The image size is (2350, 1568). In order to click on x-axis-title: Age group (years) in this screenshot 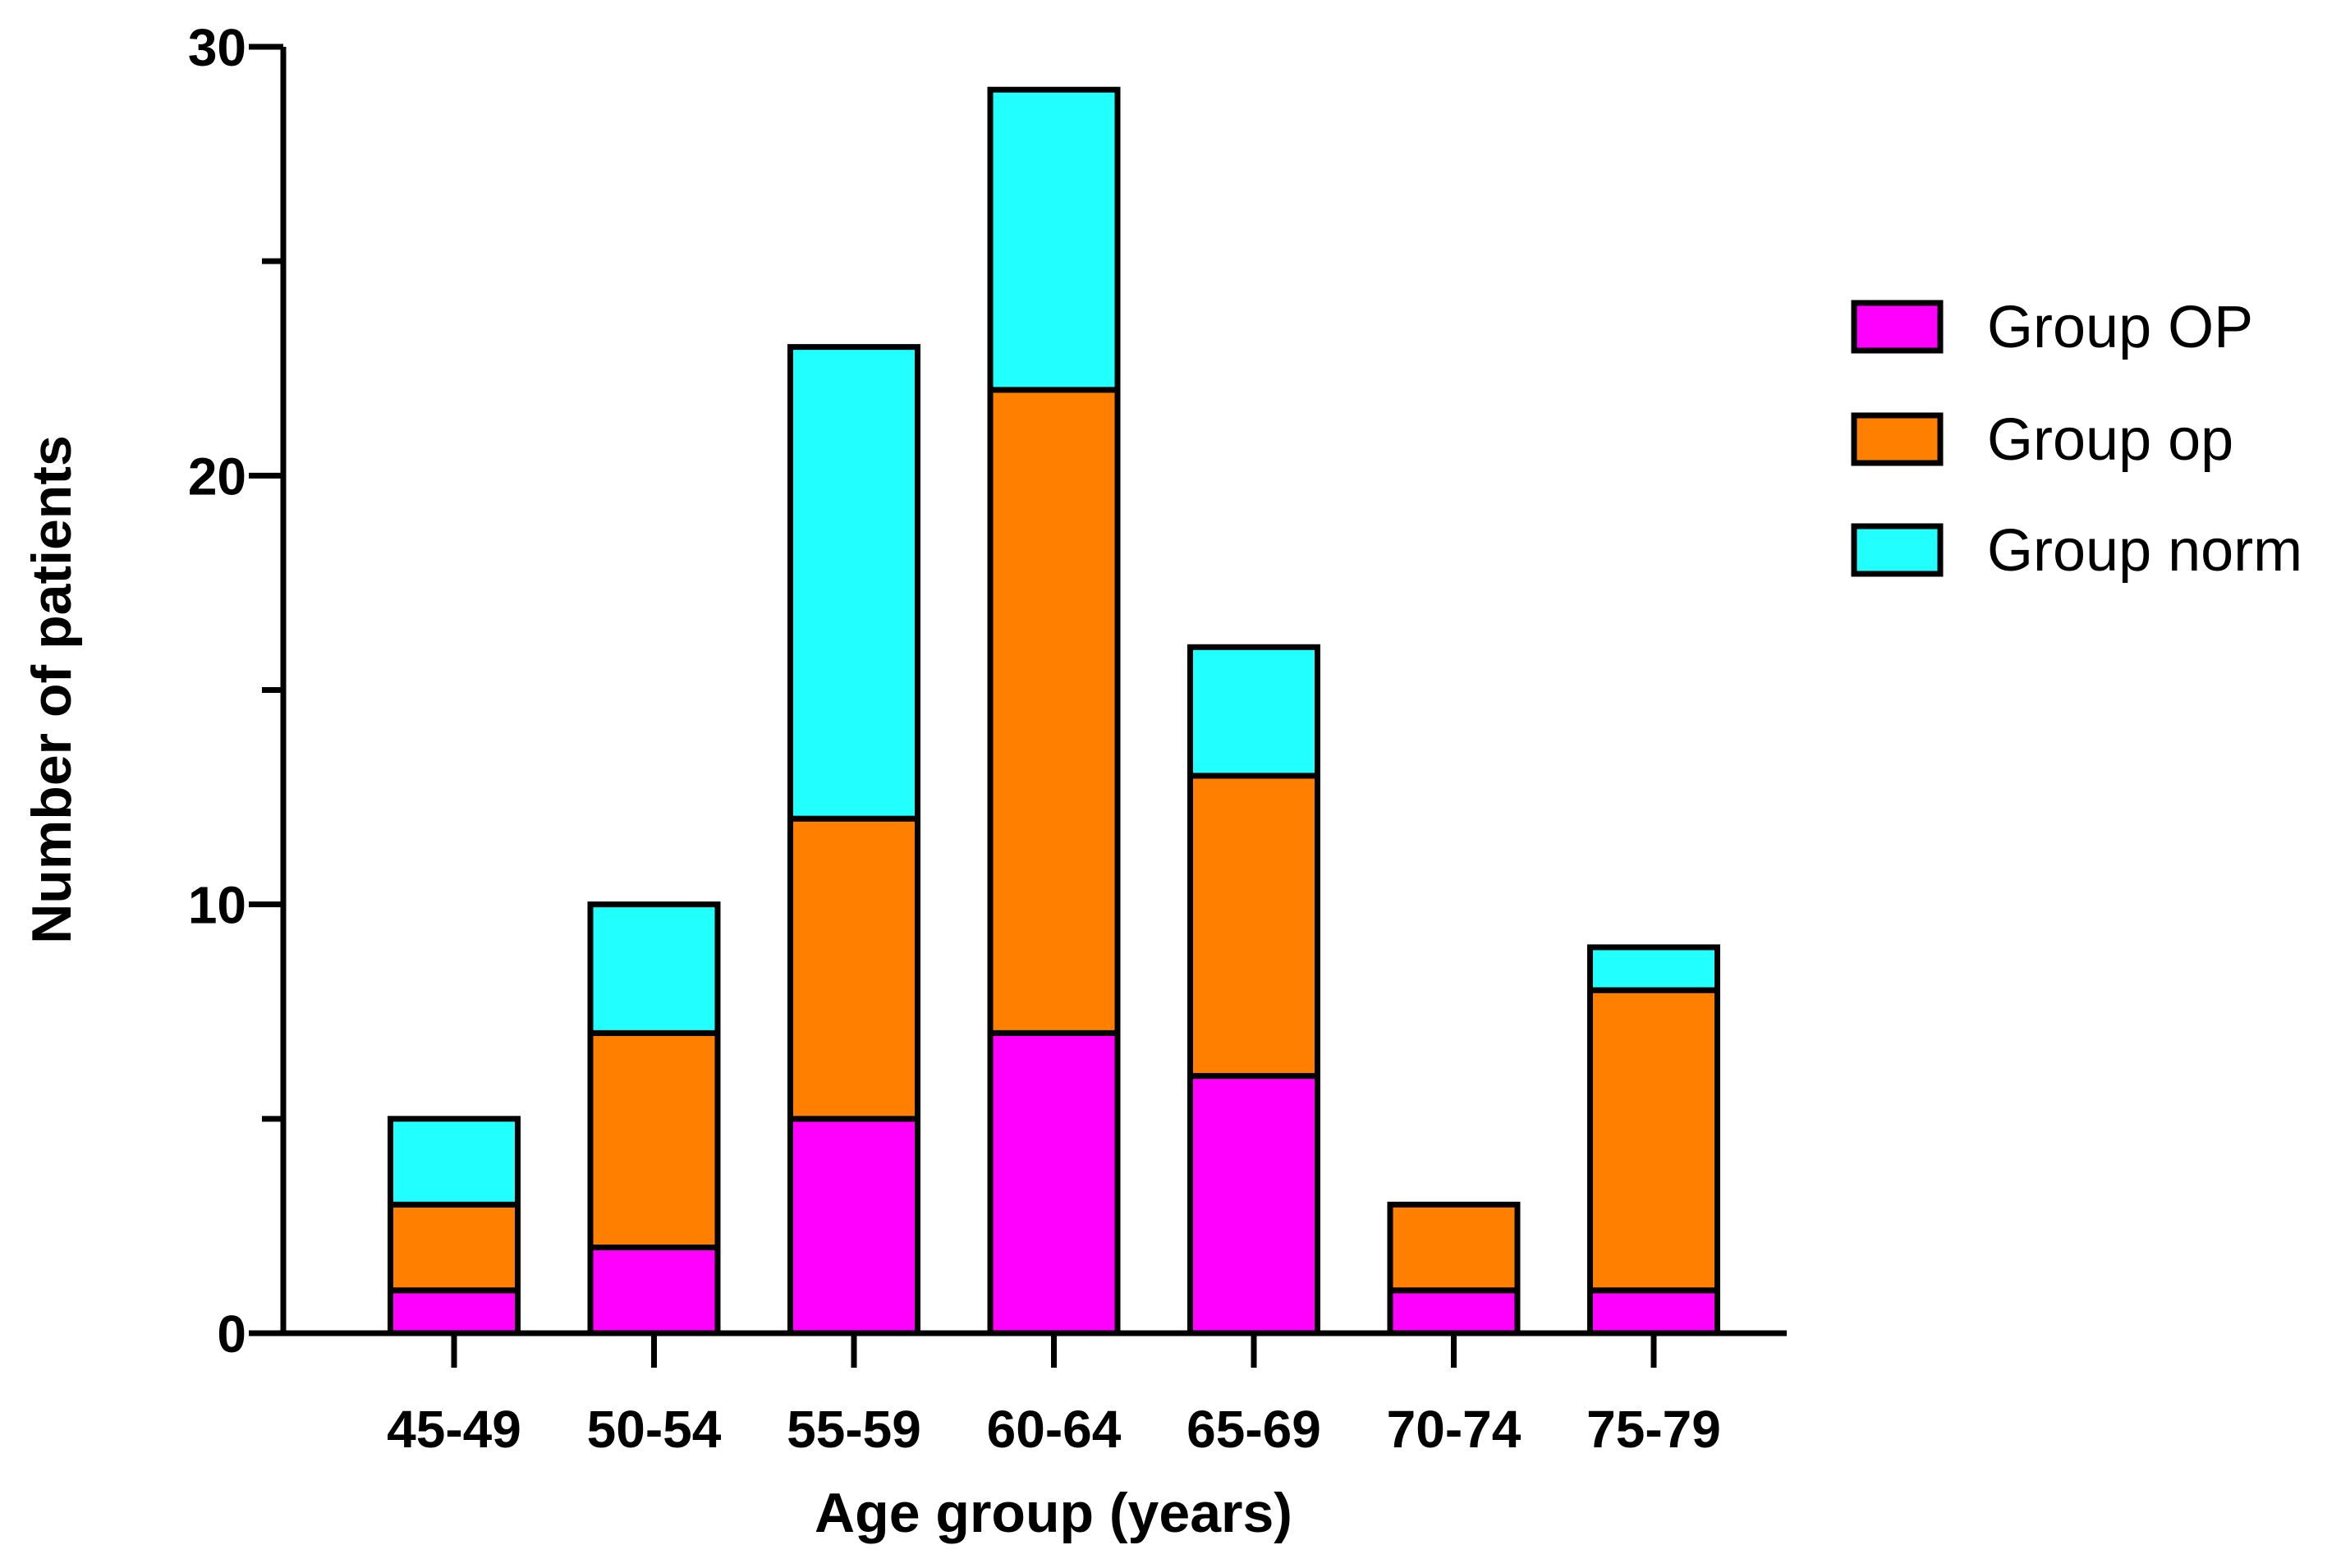, I will do `click(1053, 1513)`.